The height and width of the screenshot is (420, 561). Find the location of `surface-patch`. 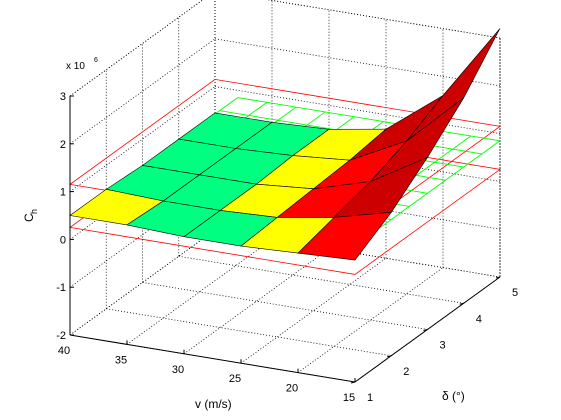

surface-patch is located at coordinates (344, 236).